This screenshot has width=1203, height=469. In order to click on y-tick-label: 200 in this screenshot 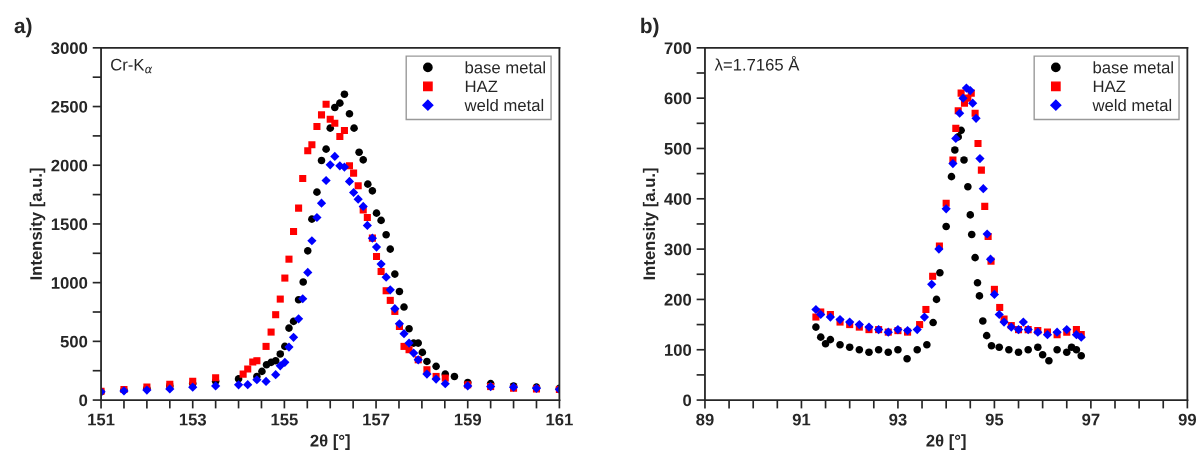, I will do `click(678, 299)`.